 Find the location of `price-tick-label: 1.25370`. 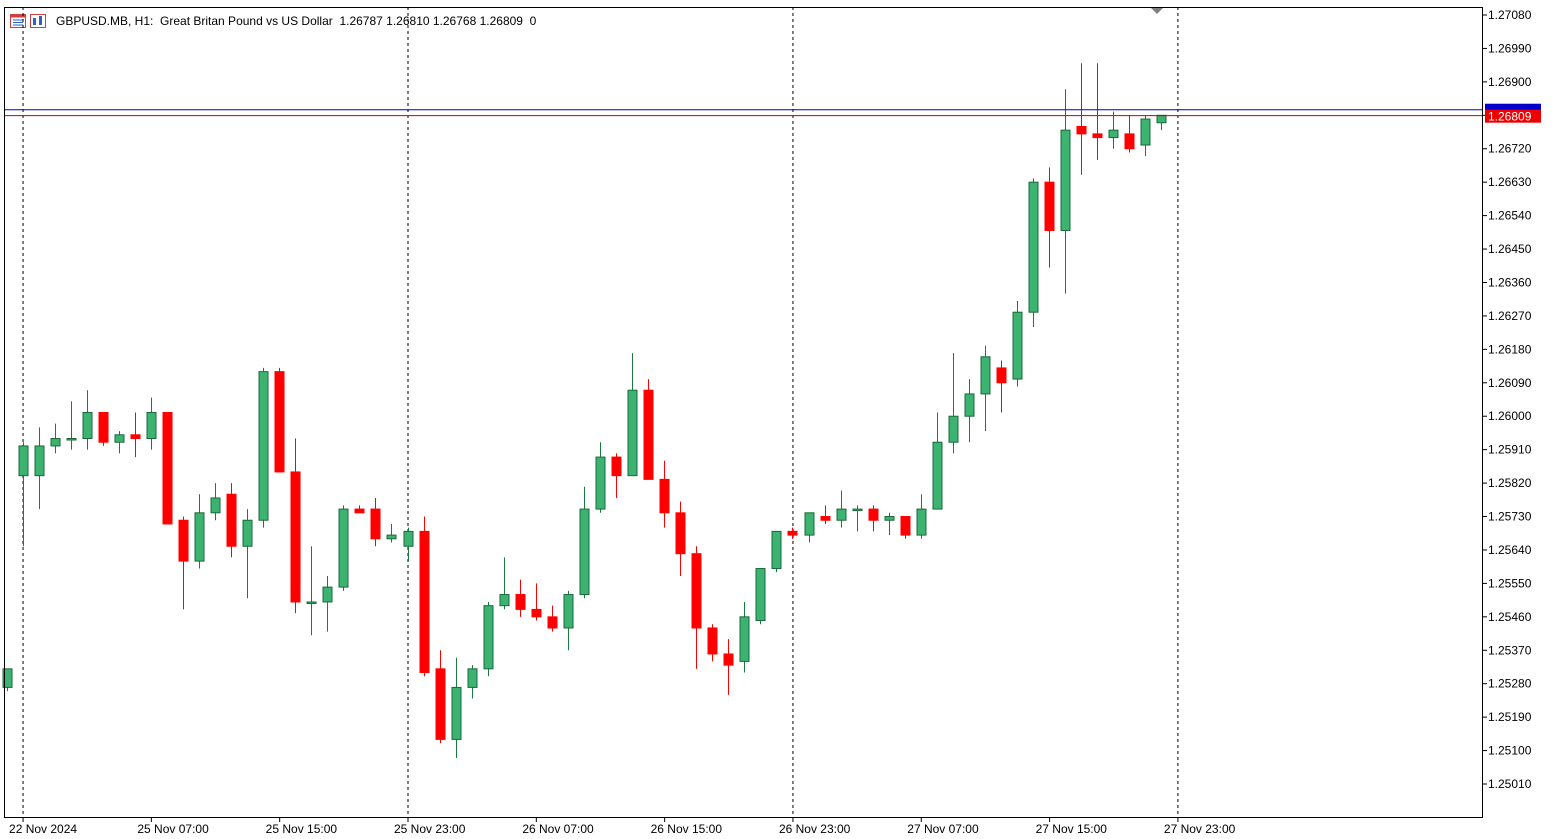

price-tick-label: 1.25370 is located at coordinates (1510, 650).